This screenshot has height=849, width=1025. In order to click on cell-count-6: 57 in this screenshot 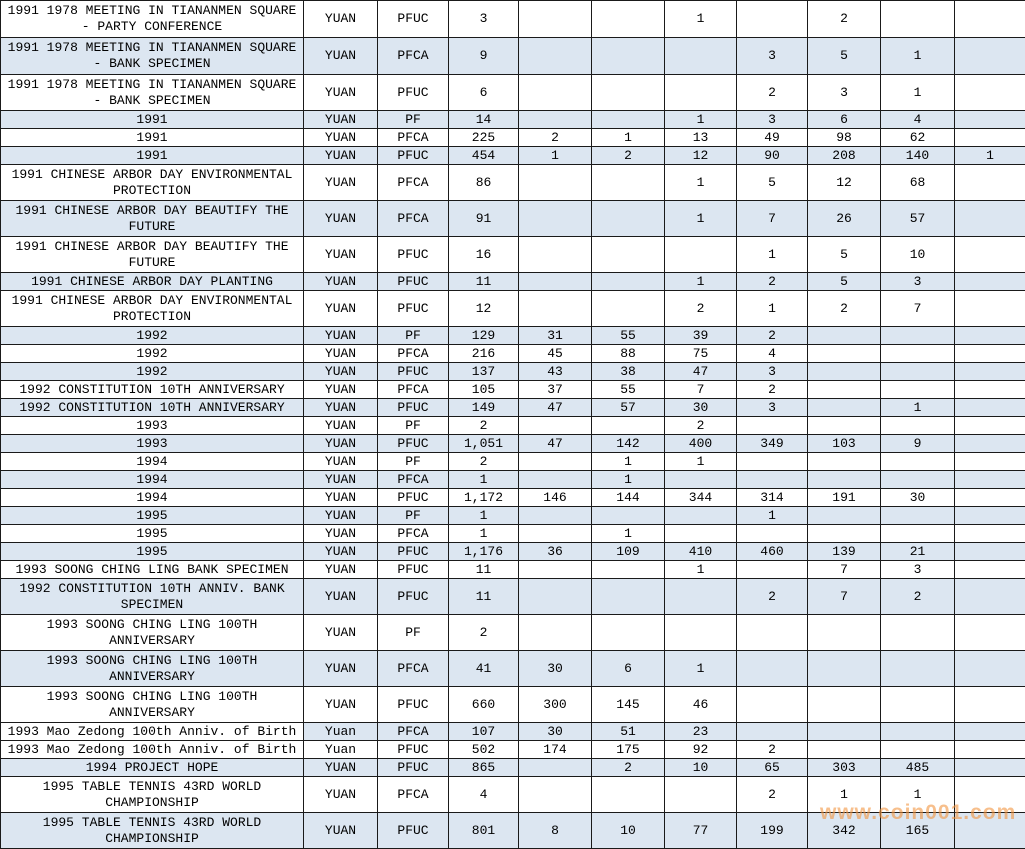, I will do `click(918, 219)`.